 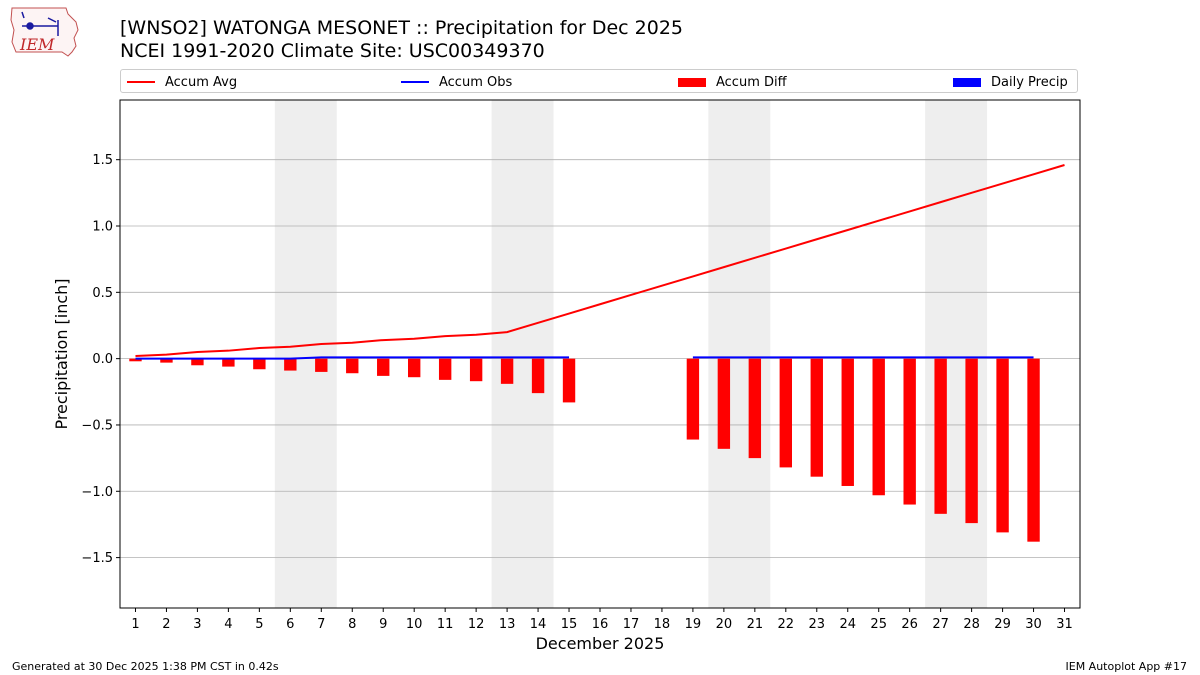 I want to click on x-tick-label: 7, so click(x=321, y=624).